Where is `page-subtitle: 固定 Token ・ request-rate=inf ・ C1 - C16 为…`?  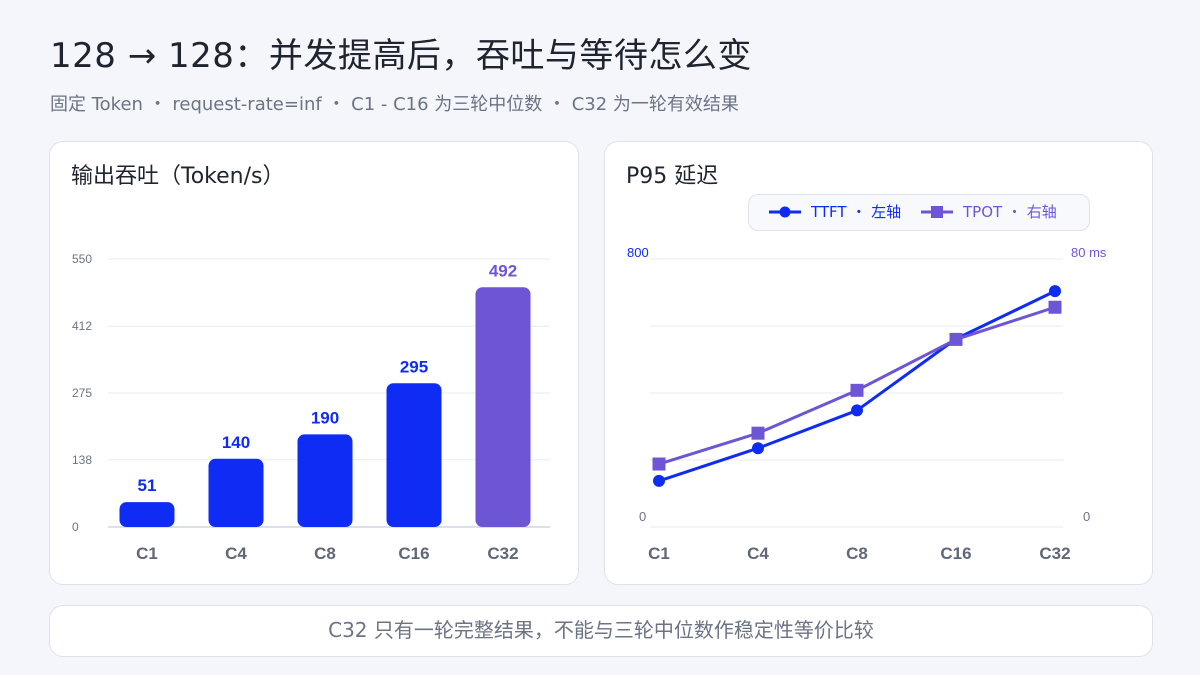 page-subtitle: 固定 Token ・ request-rate=inf ・ C1 - C16 为… is located at coordinates (394, 104).